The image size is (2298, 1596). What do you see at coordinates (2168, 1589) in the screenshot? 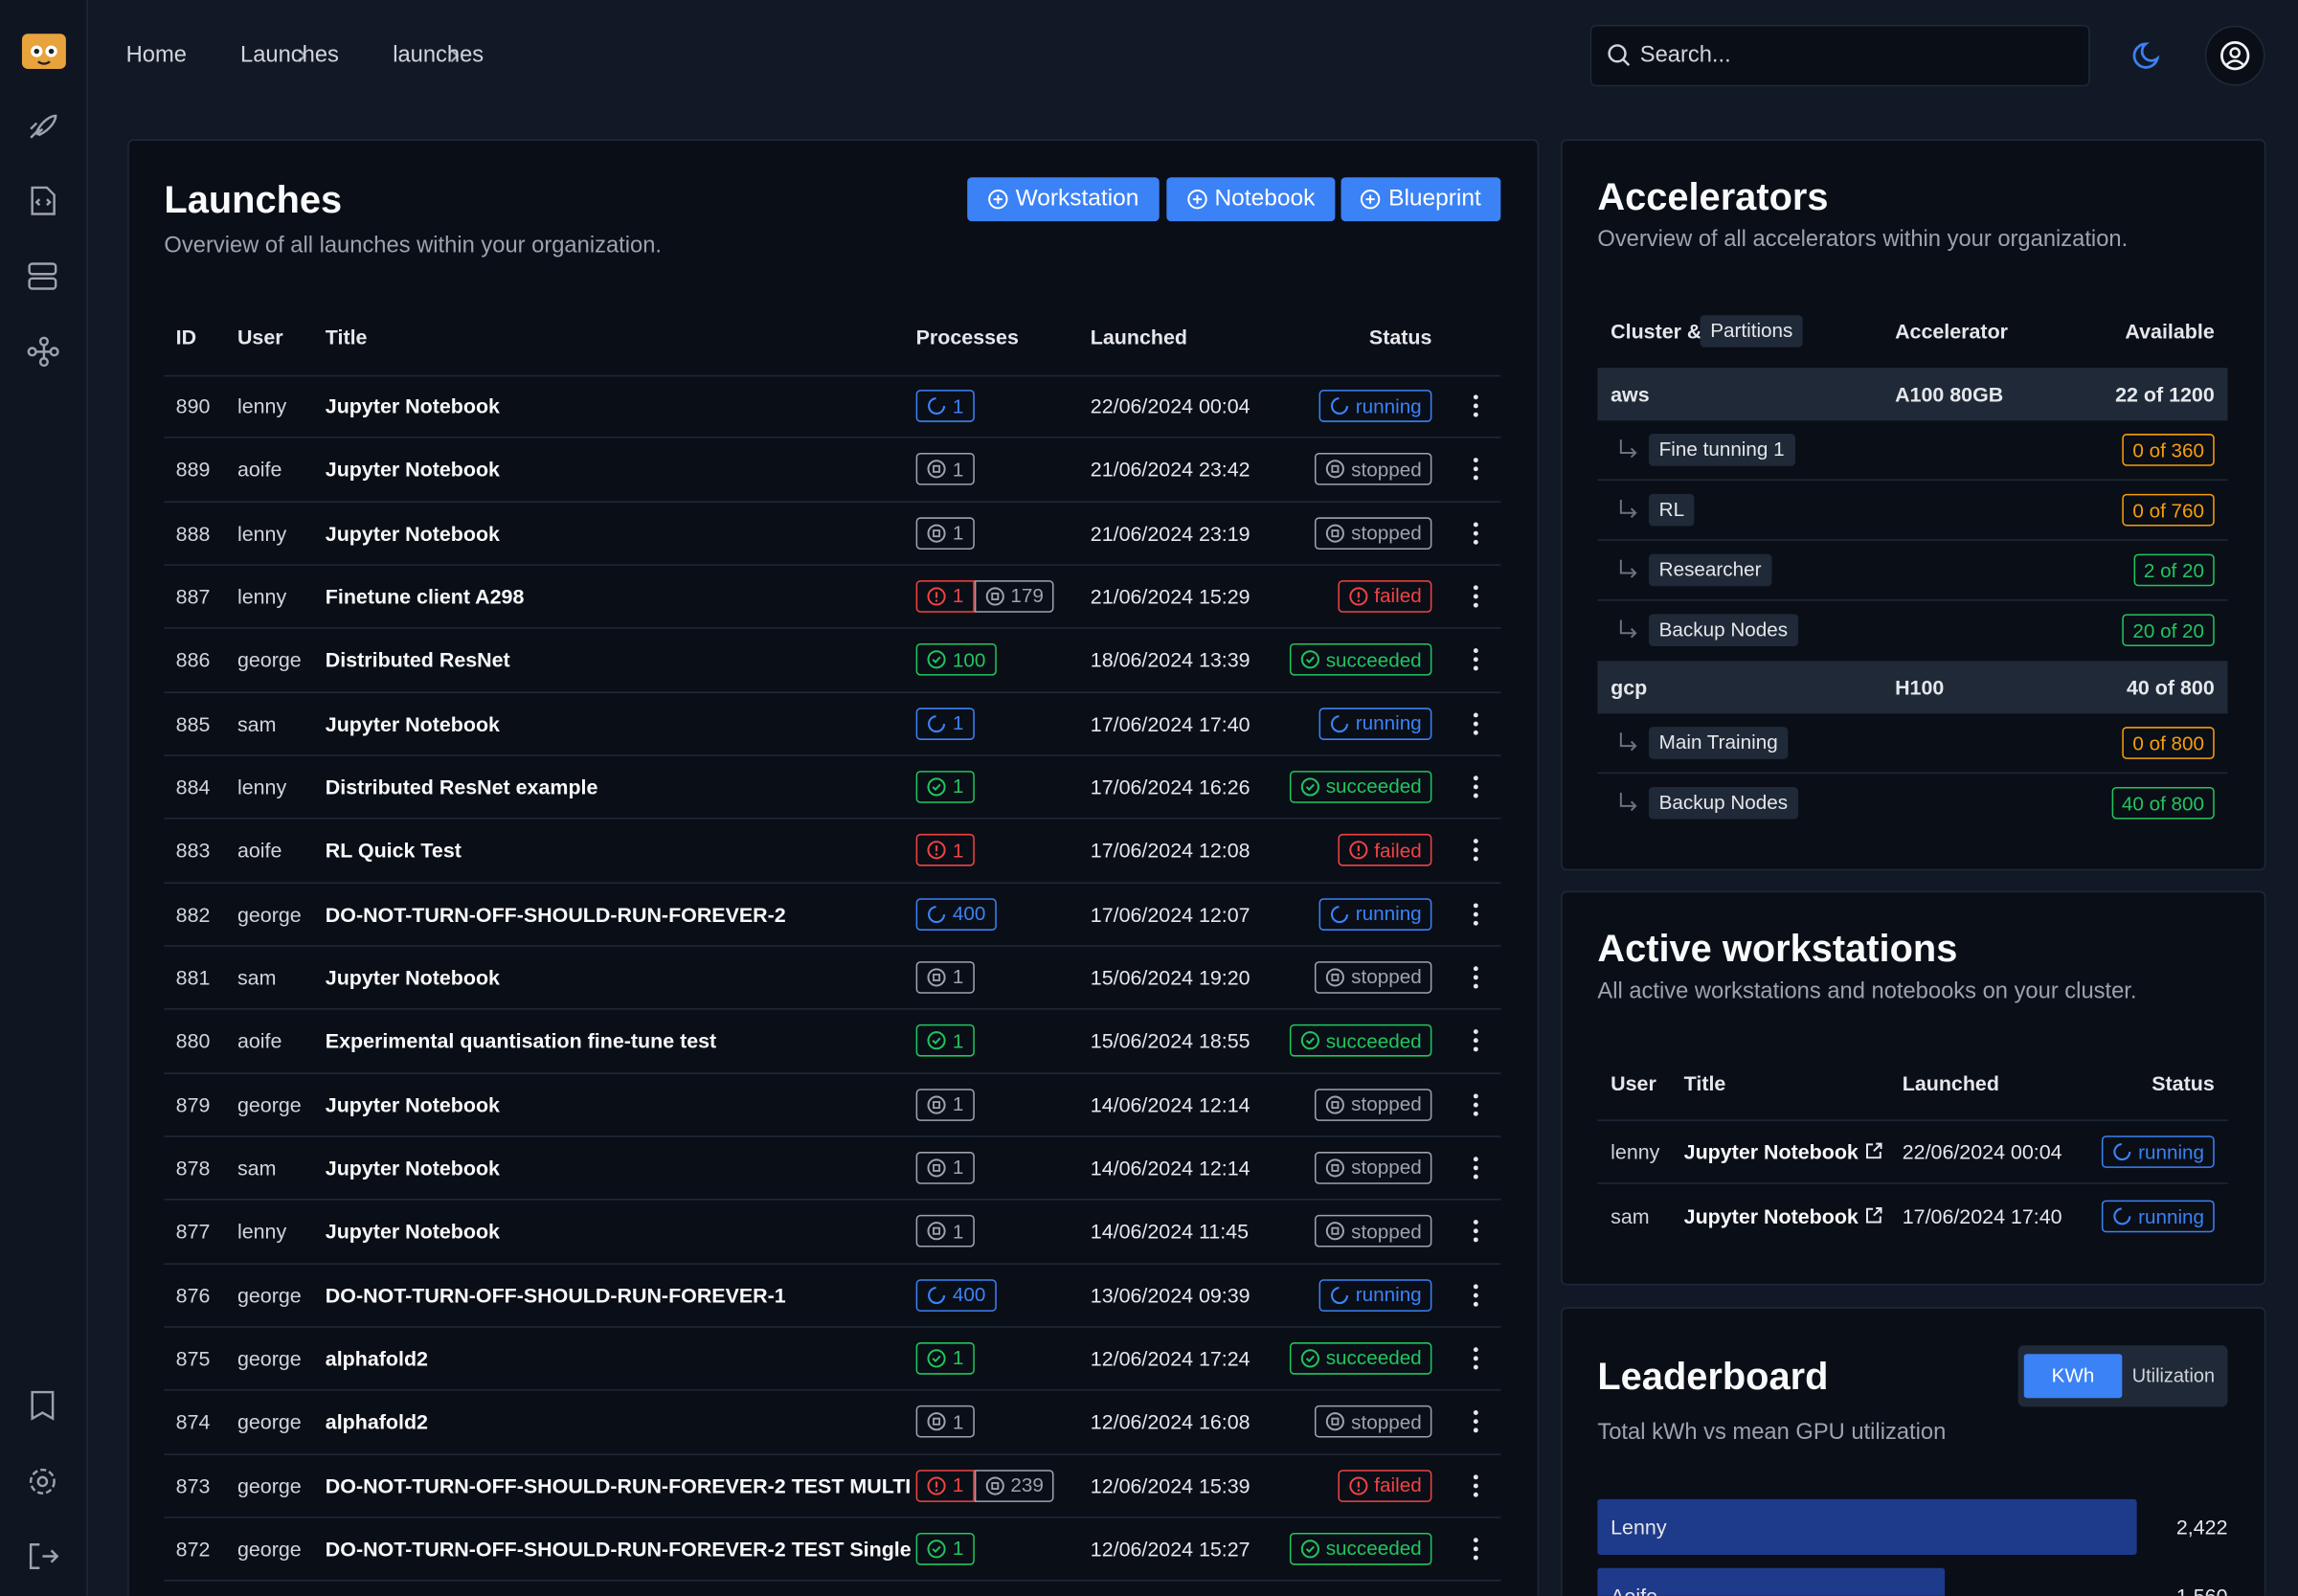
I see `leaderboard-value: 1,560` at bounding box center [2168, 1589].